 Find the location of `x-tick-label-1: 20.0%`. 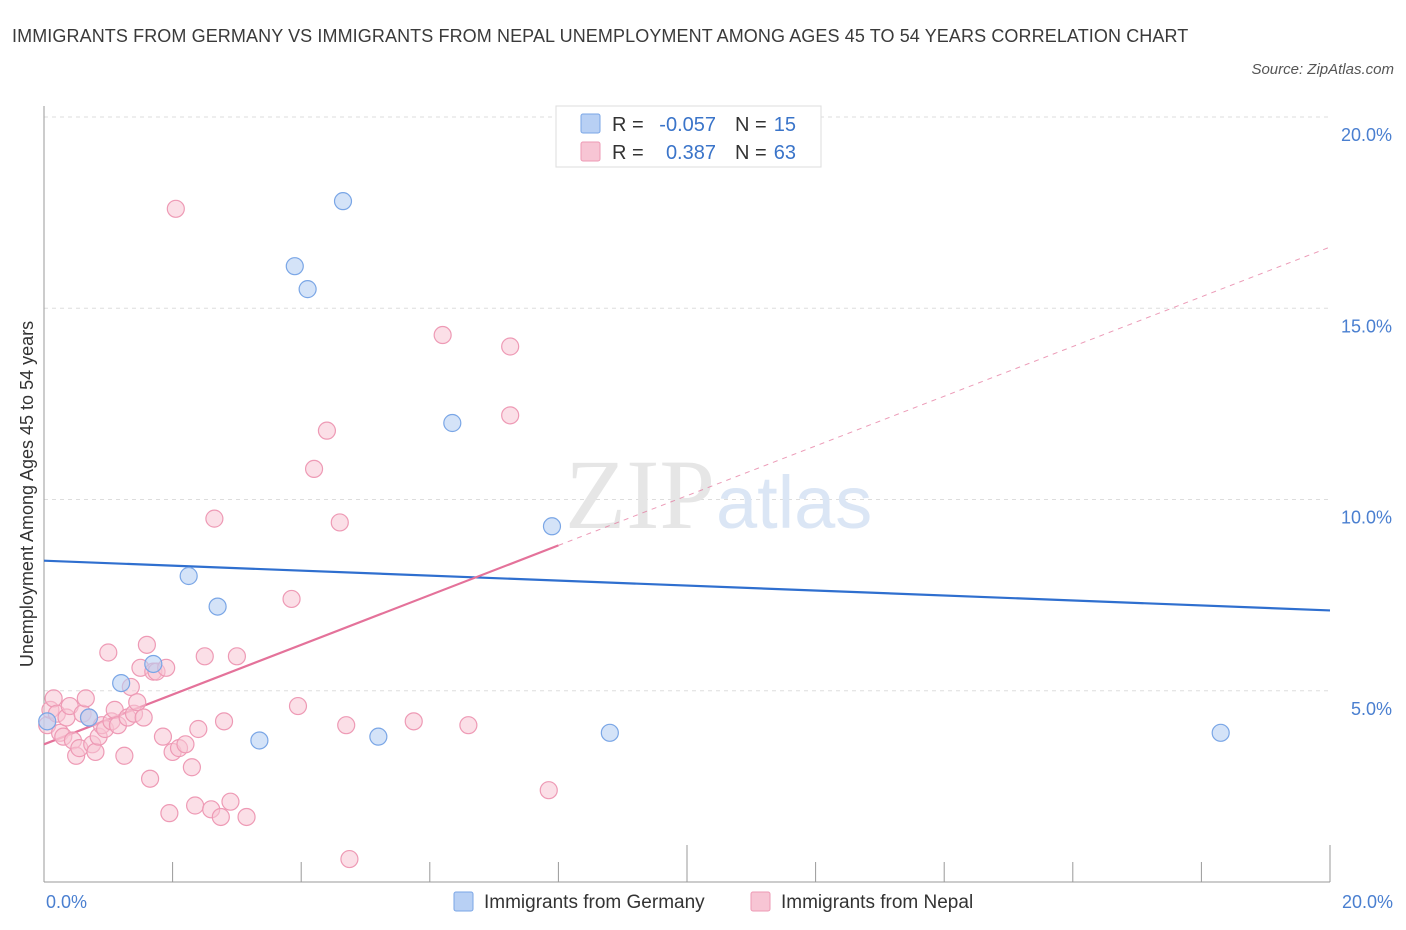

x-tick-label-1: 20.0% is located at coordinates (1367, 902).